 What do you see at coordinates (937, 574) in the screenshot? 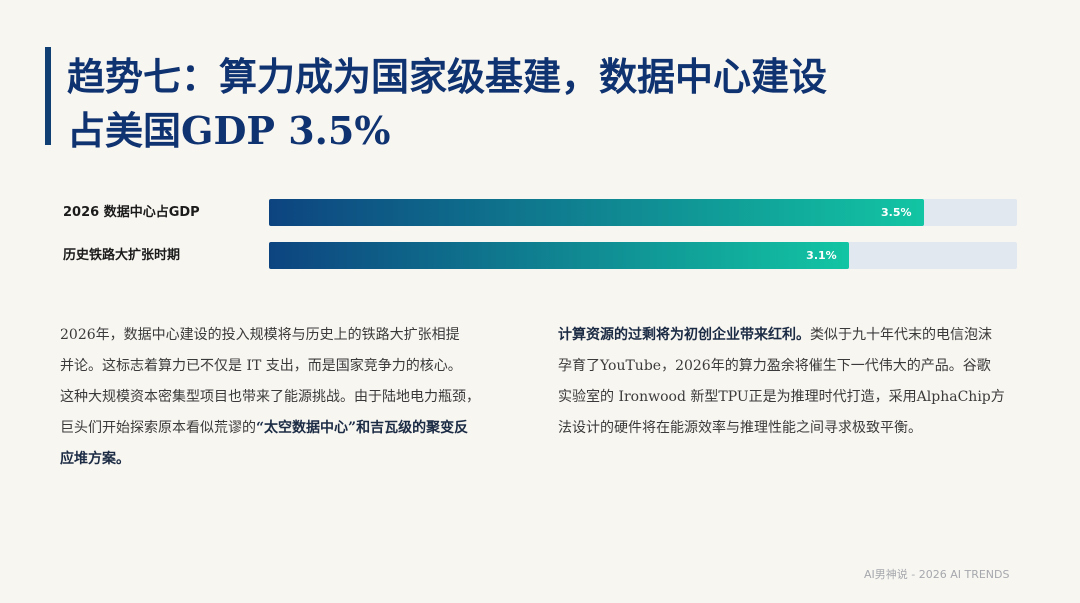
I see `footer-credit: AI男神说 - 2026 AI TRENDS` at bounding box center [937, 574].